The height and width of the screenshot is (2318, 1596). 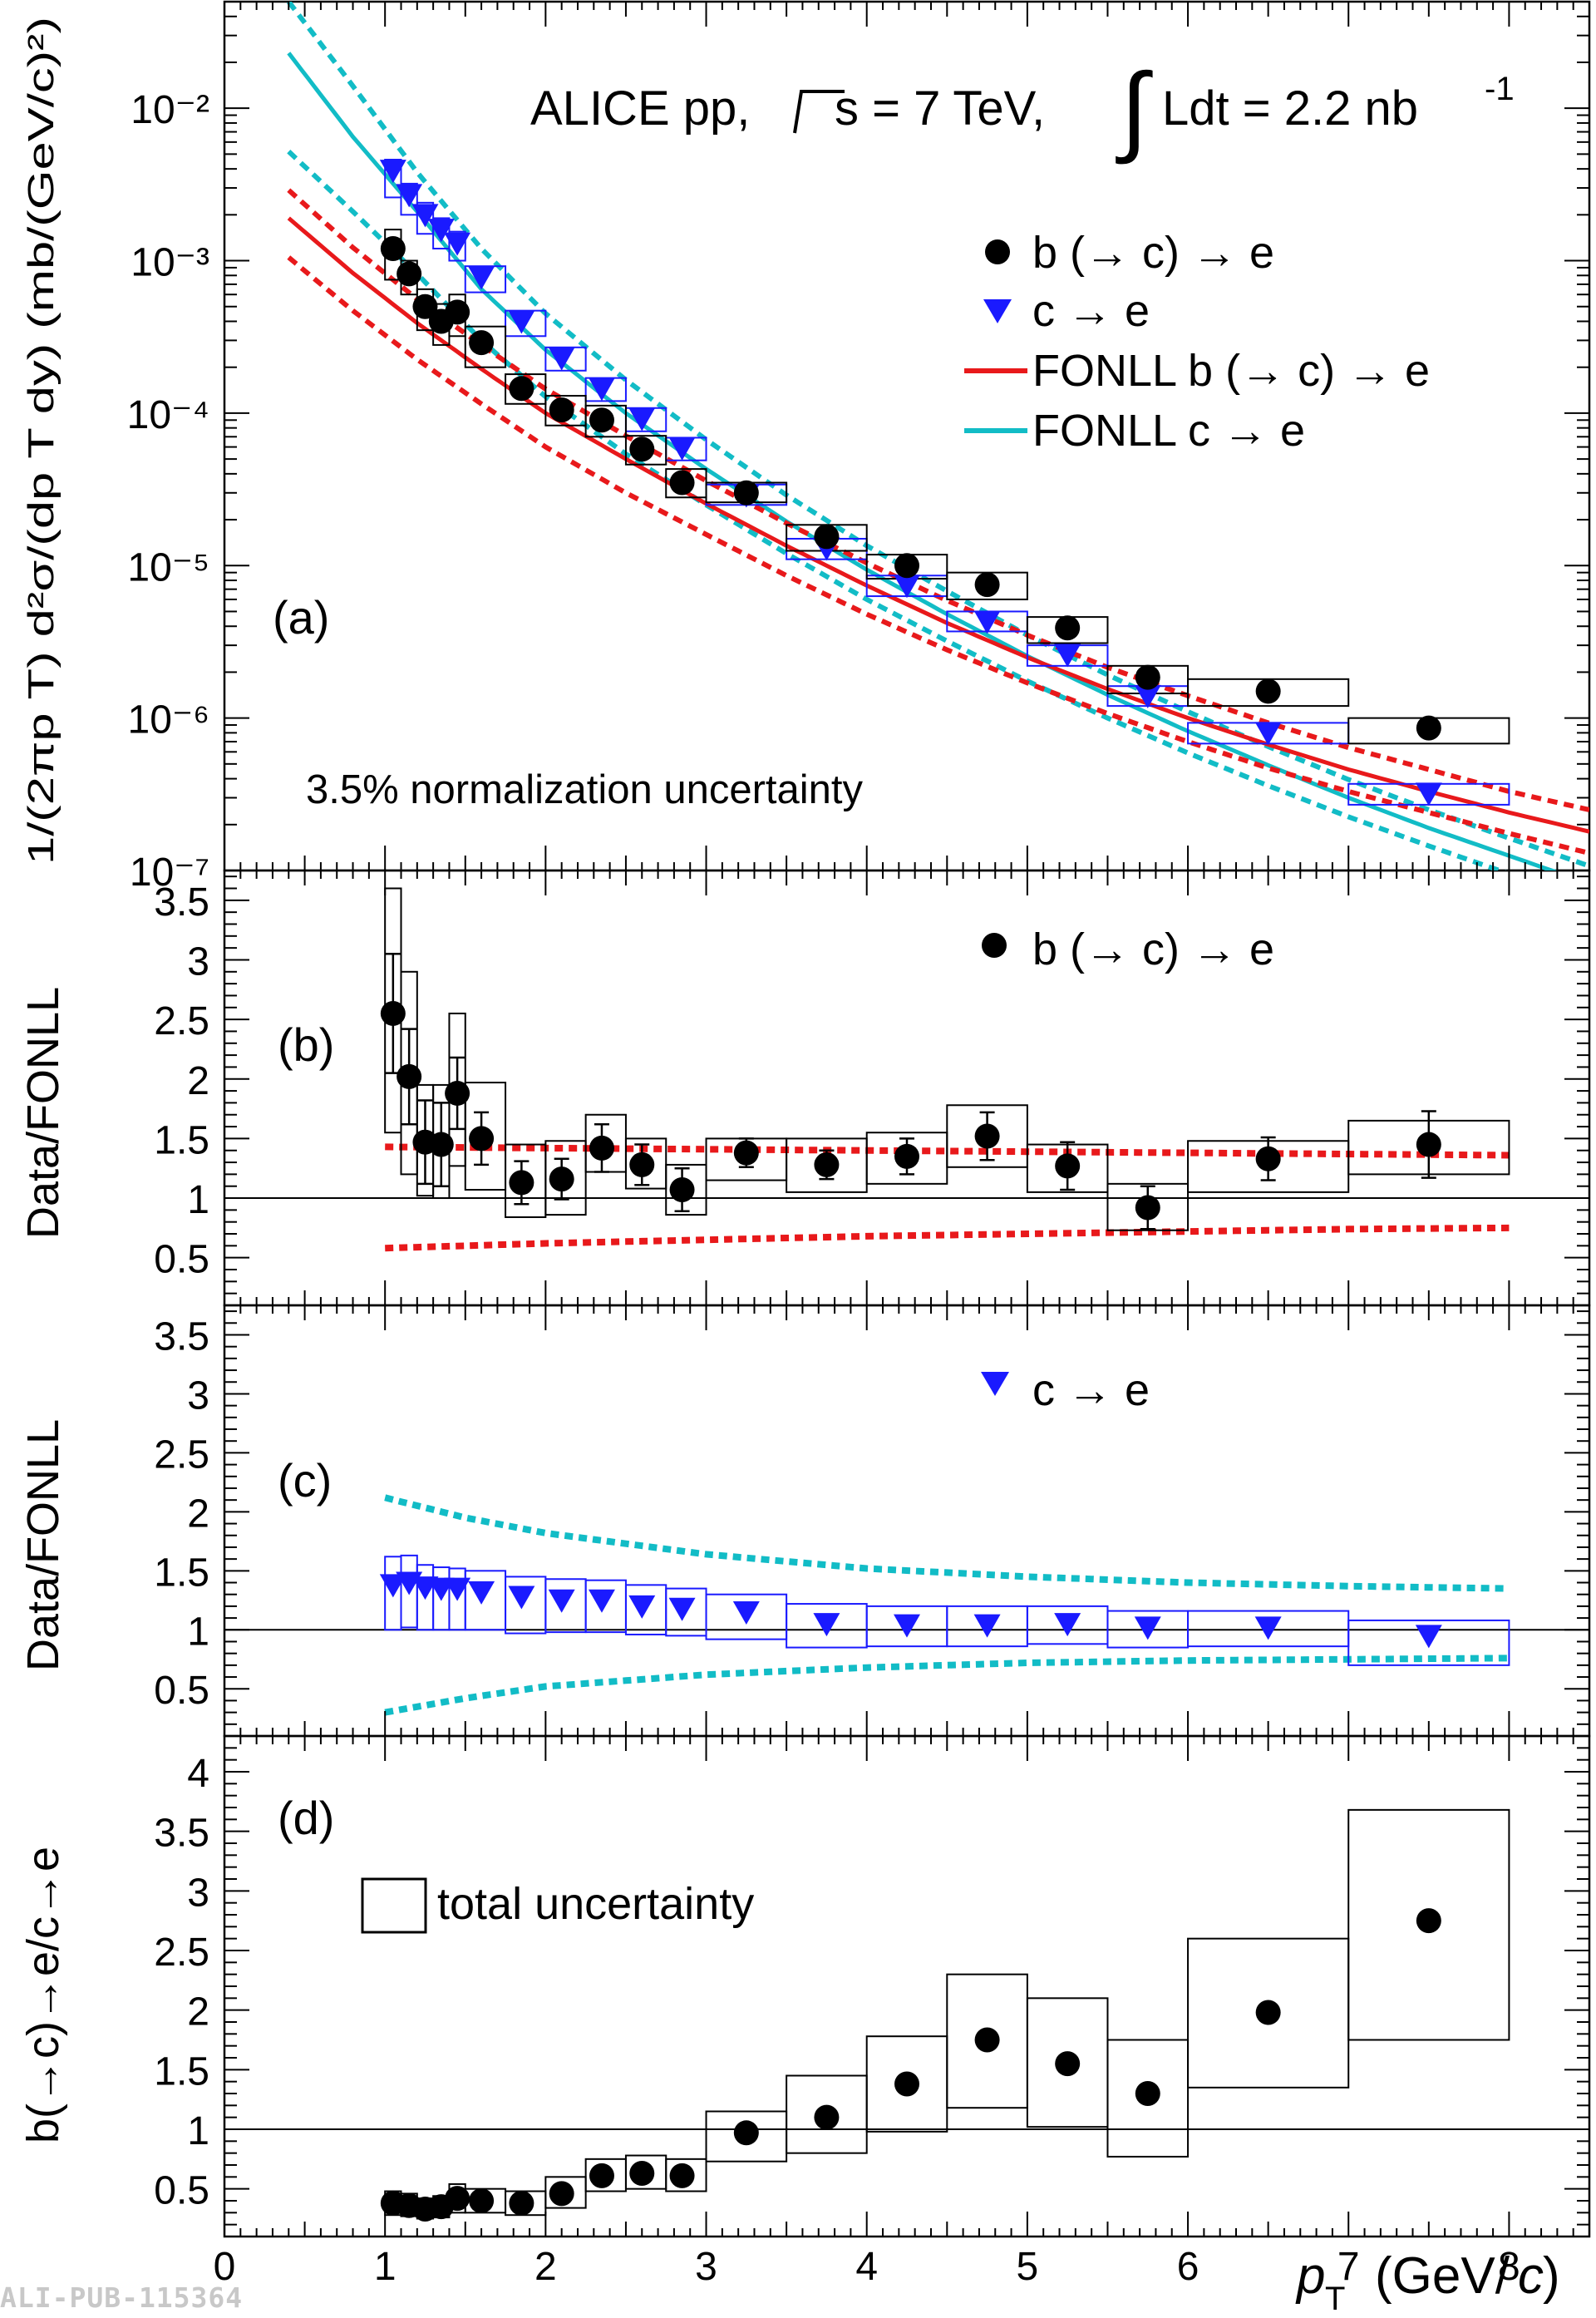 I want to click on legend-b-label: b (→ c) → e, so click(x=1153, y=949).